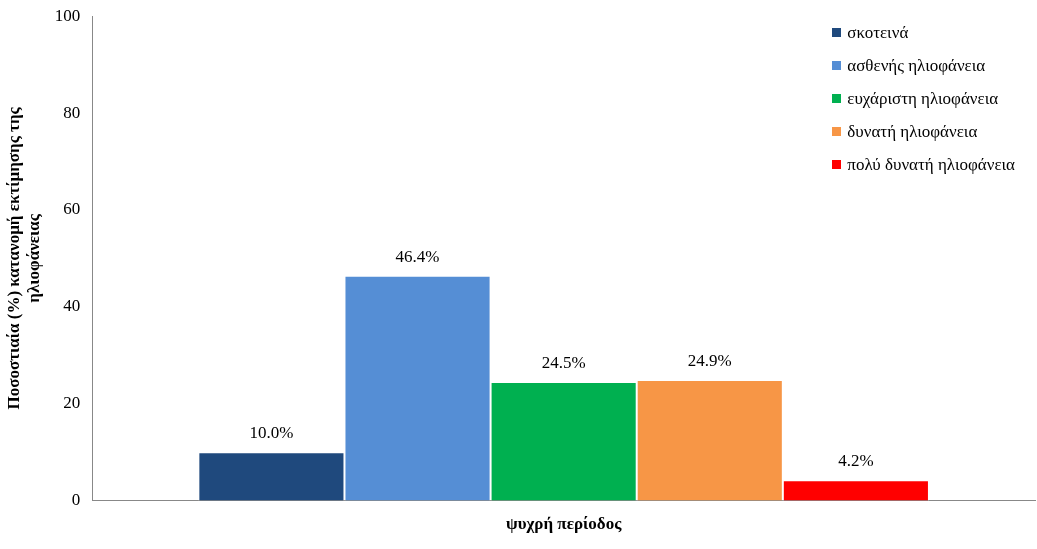  I want to click on legend-label: δυνατή ηλιοφάνεια, so click(912, 131).